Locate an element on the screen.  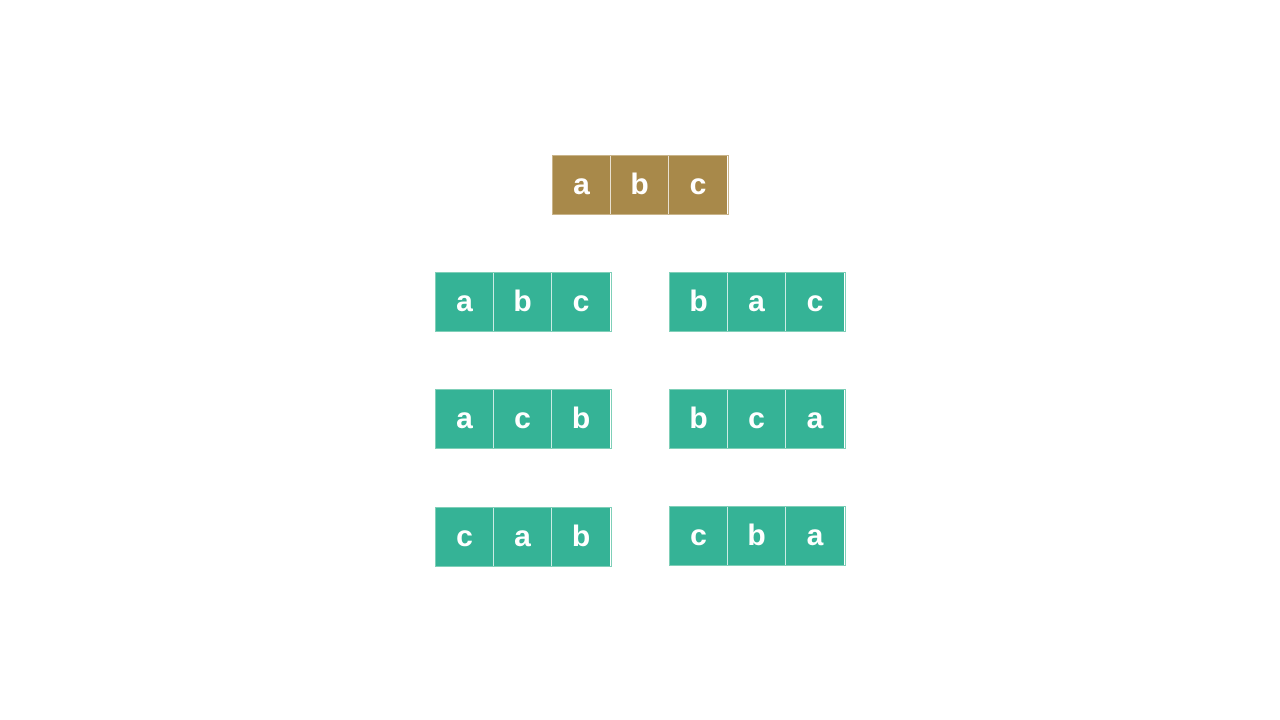
permutation-acb: a c b is located at coordinates (523, 419).